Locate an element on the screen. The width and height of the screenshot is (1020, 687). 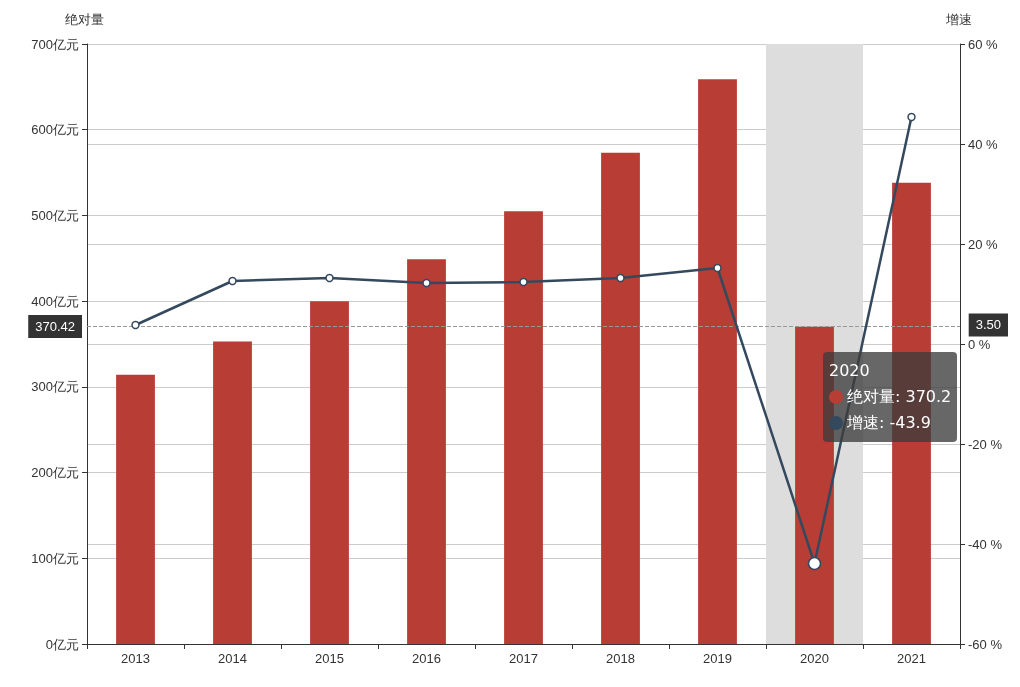
x-tick-label: 2020 is located at coordinates (814, 658).